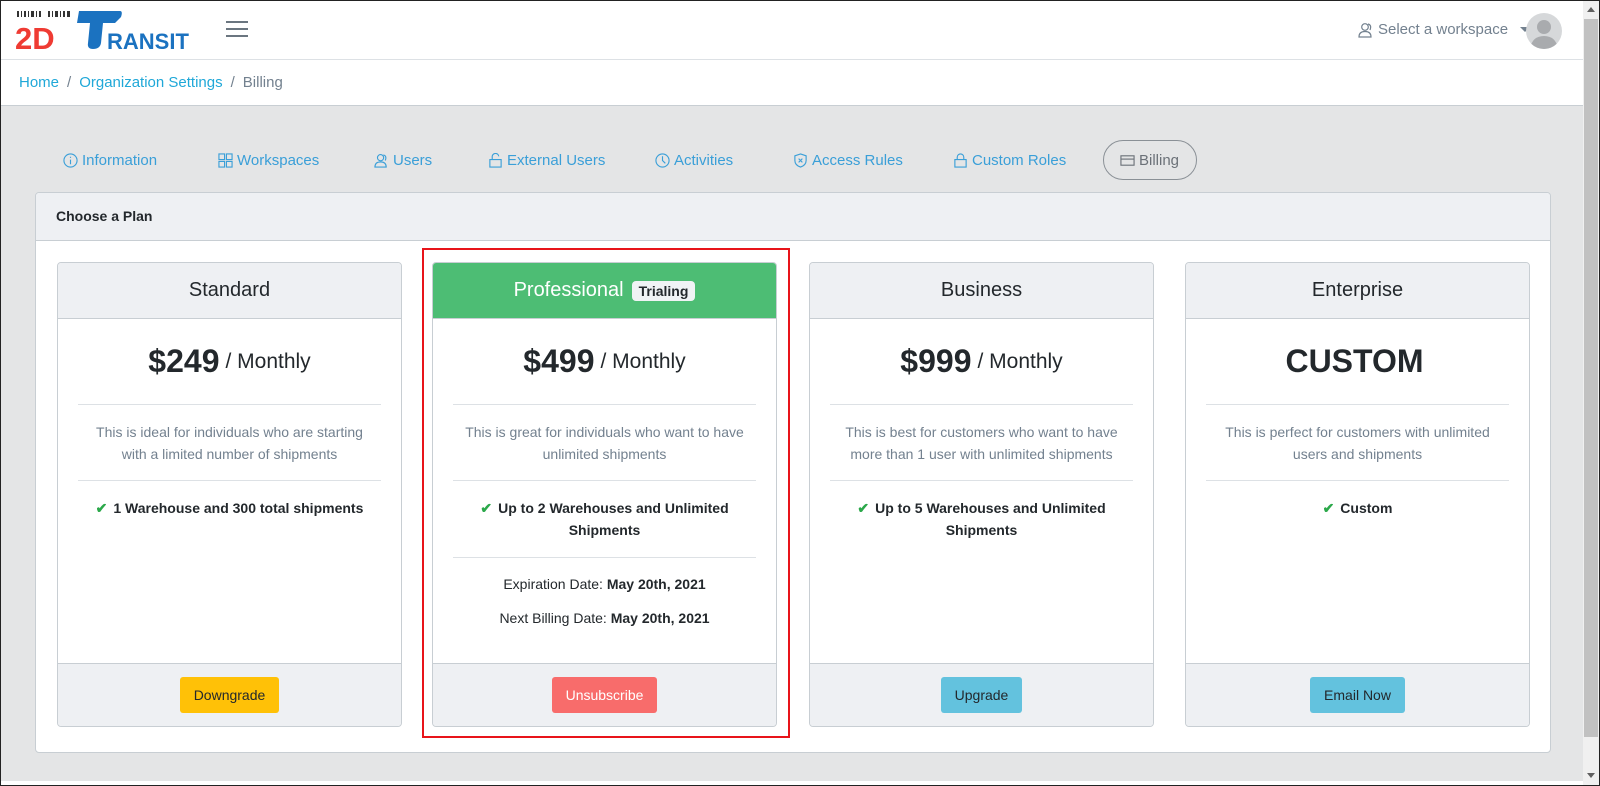  What do you see at coordinates (225, 160) in the screenshot?
I see `grid-icon` at bounding box center [225, 160].